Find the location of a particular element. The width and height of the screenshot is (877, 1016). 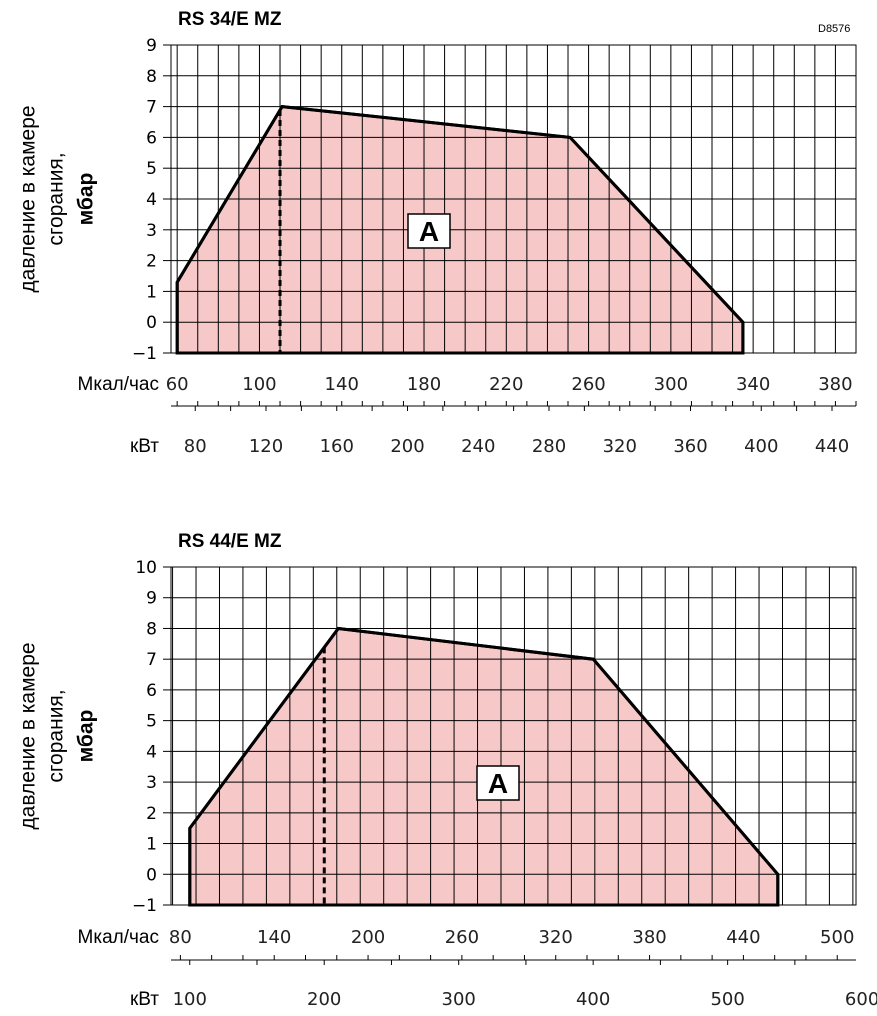

x-tick-label-kw: 440 is located at coordinates (832, 446).